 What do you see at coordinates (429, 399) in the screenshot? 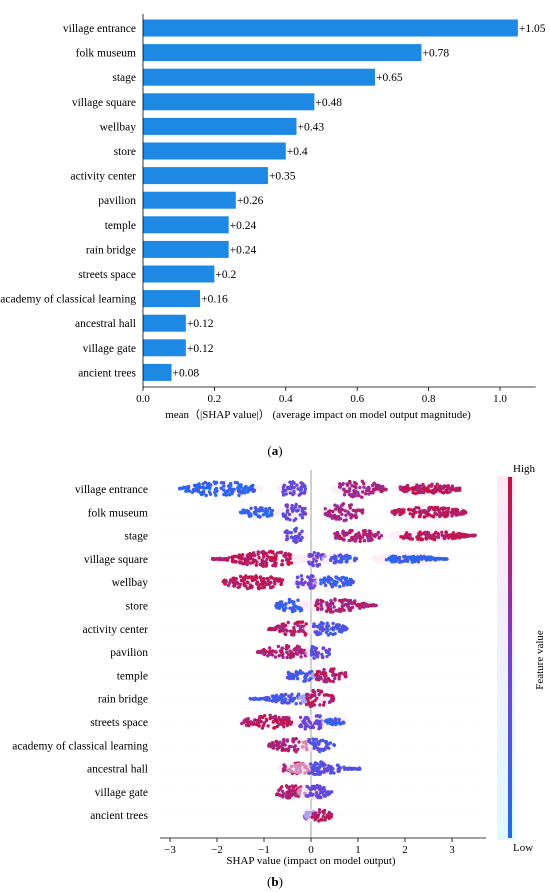
I see `x-tick-label-4: 0.8` at bounding box center [429, 399].